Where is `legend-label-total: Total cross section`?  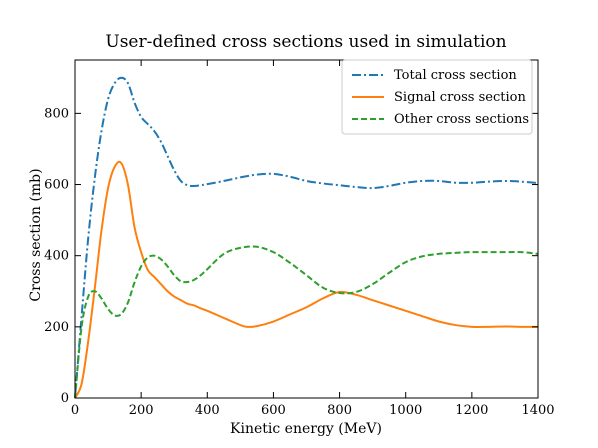 legend-label-total: Total cross section is located at coordinates (455, 75).